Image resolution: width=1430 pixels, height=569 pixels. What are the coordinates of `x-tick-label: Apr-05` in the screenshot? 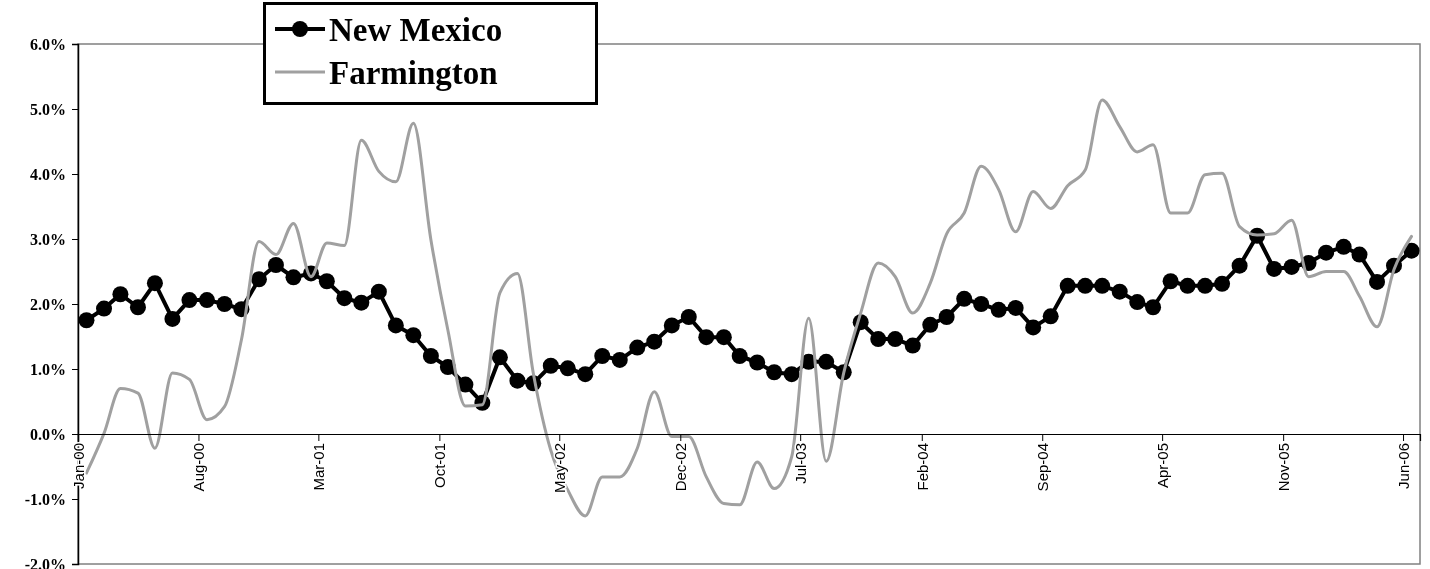 It's located at (1162, 466).